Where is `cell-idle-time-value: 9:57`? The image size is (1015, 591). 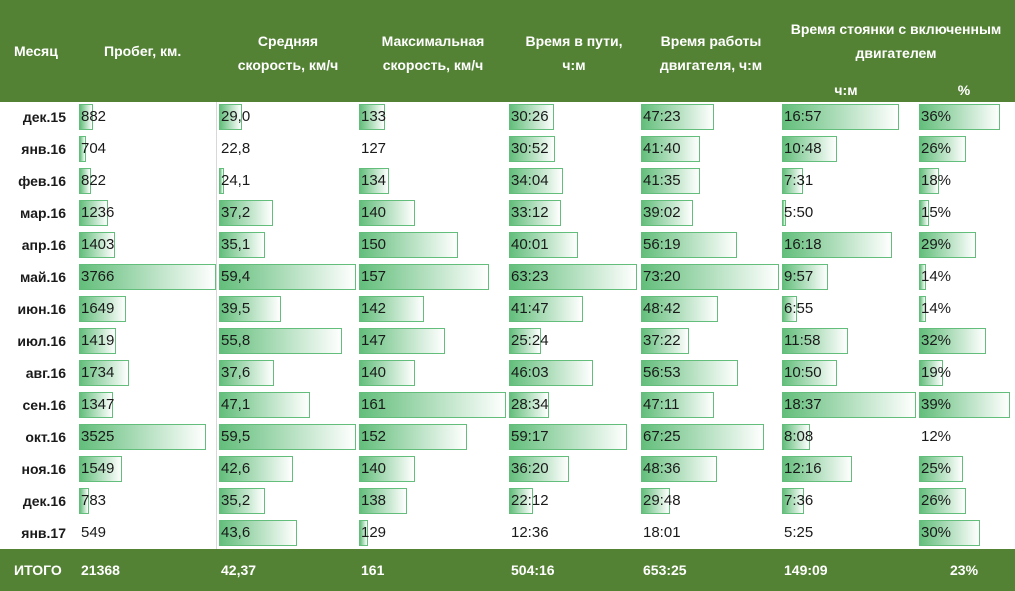
cell-idle-time-value: 9:57 is located at coordinates (799, 276).